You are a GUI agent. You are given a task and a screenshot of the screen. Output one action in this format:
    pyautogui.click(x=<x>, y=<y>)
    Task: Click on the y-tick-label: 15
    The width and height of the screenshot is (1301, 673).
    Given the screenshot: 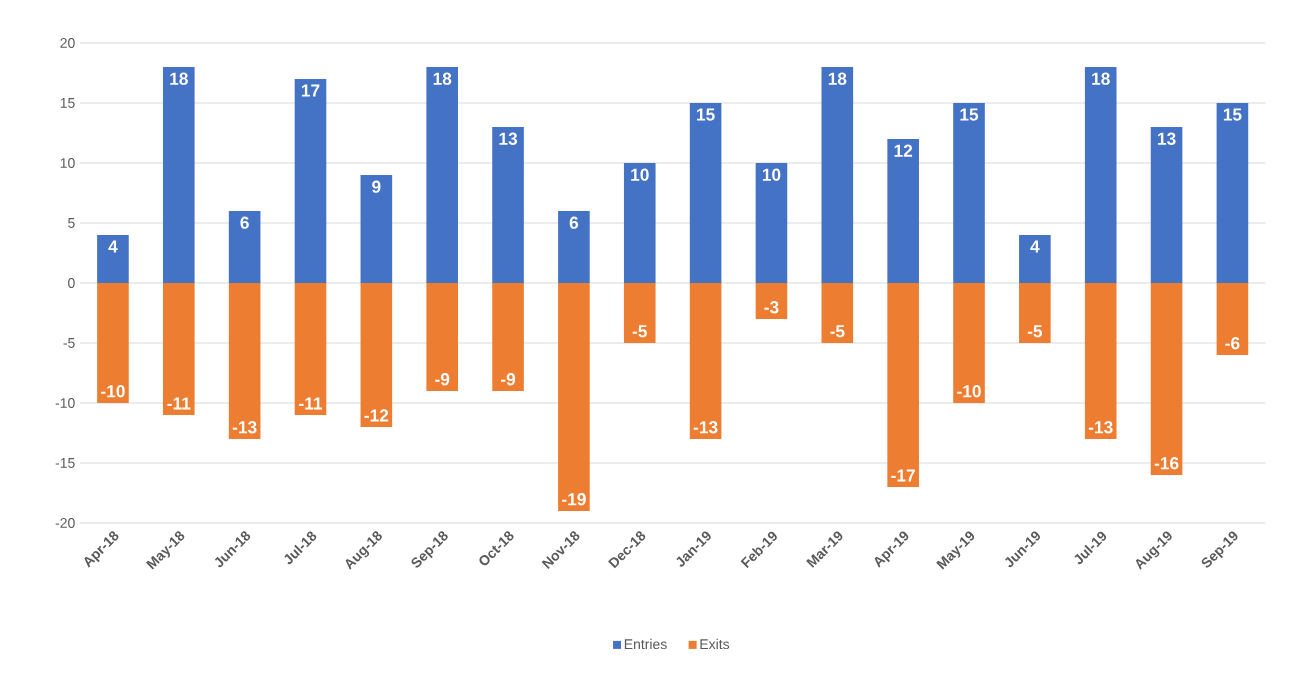 What is the action you would take?
    pyautogui.click(x=67, y=103)
    